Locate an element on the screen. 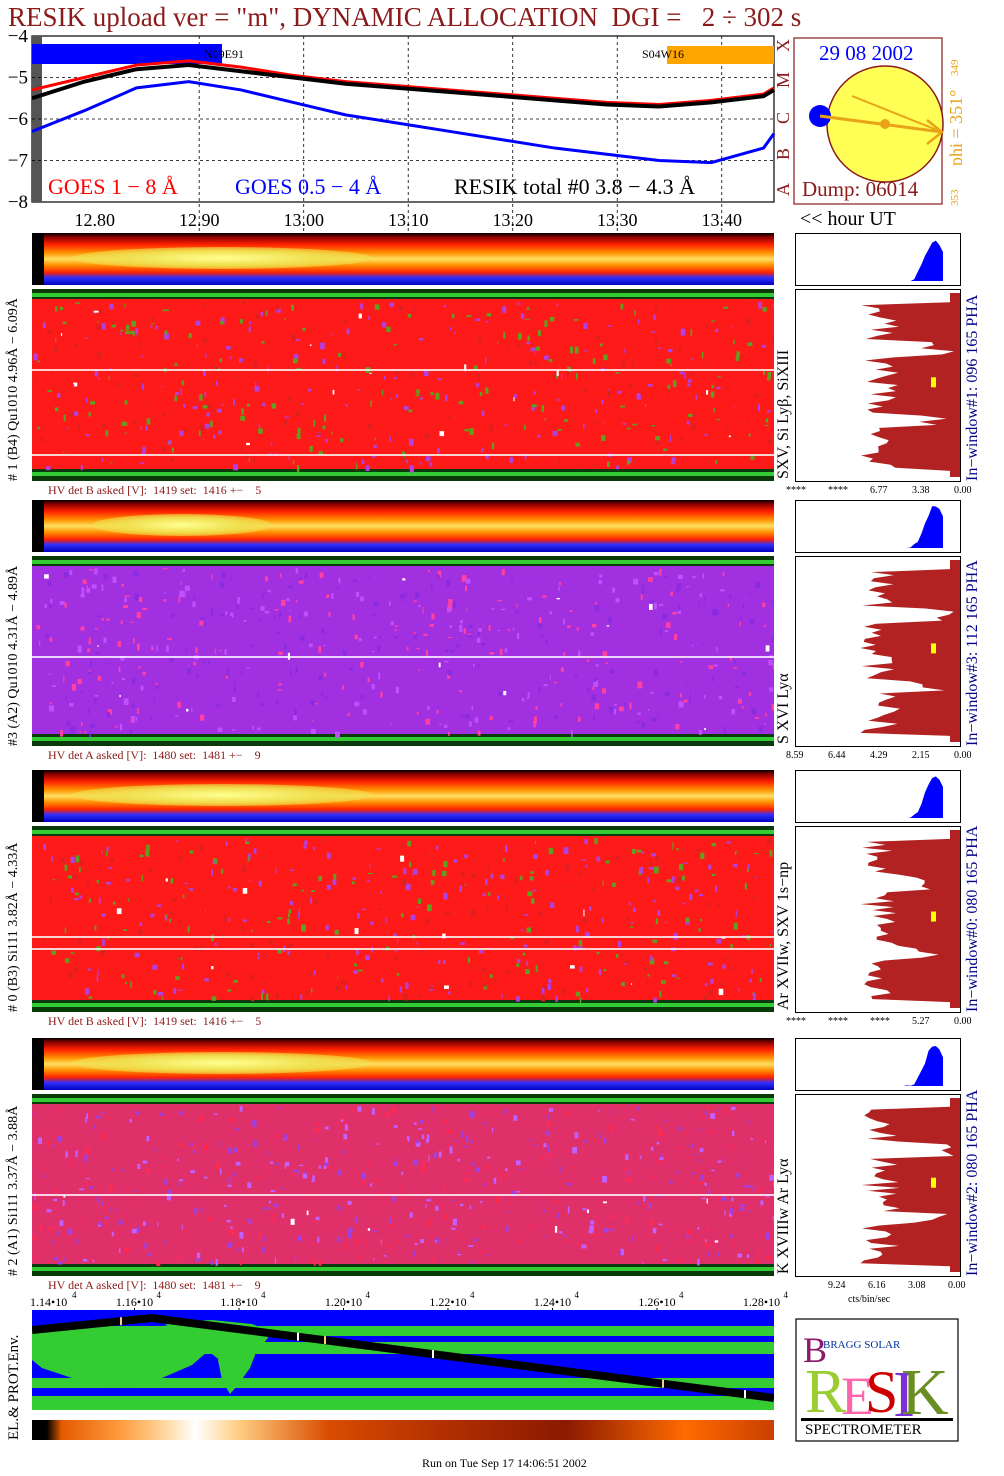 This screenshot has height=1476, width=1004. phi-small-label: 349 is located at coordinates (955, 67).